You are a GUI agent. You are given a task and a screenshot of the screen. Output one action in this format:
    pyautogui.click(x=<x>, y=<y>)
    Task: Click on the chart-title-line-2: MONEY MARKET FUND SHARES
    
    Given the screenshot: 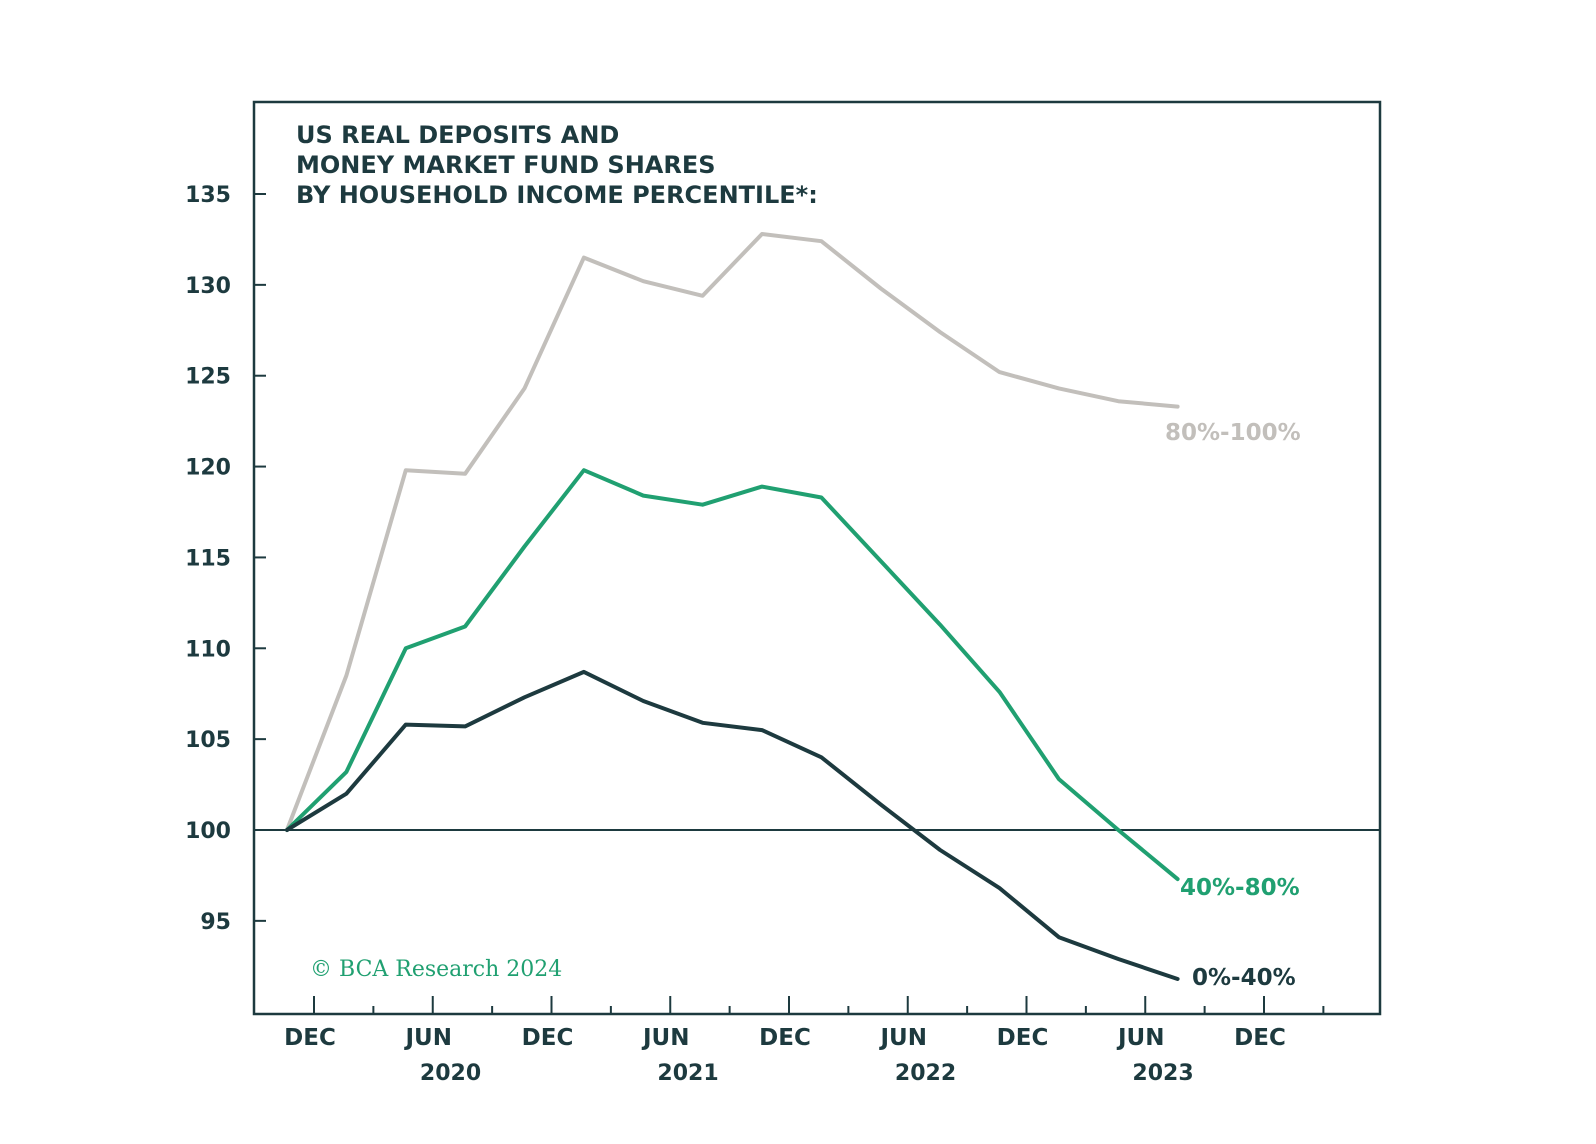 What is the action you would take?
    pyautogui.click(x=506, y=165)
    